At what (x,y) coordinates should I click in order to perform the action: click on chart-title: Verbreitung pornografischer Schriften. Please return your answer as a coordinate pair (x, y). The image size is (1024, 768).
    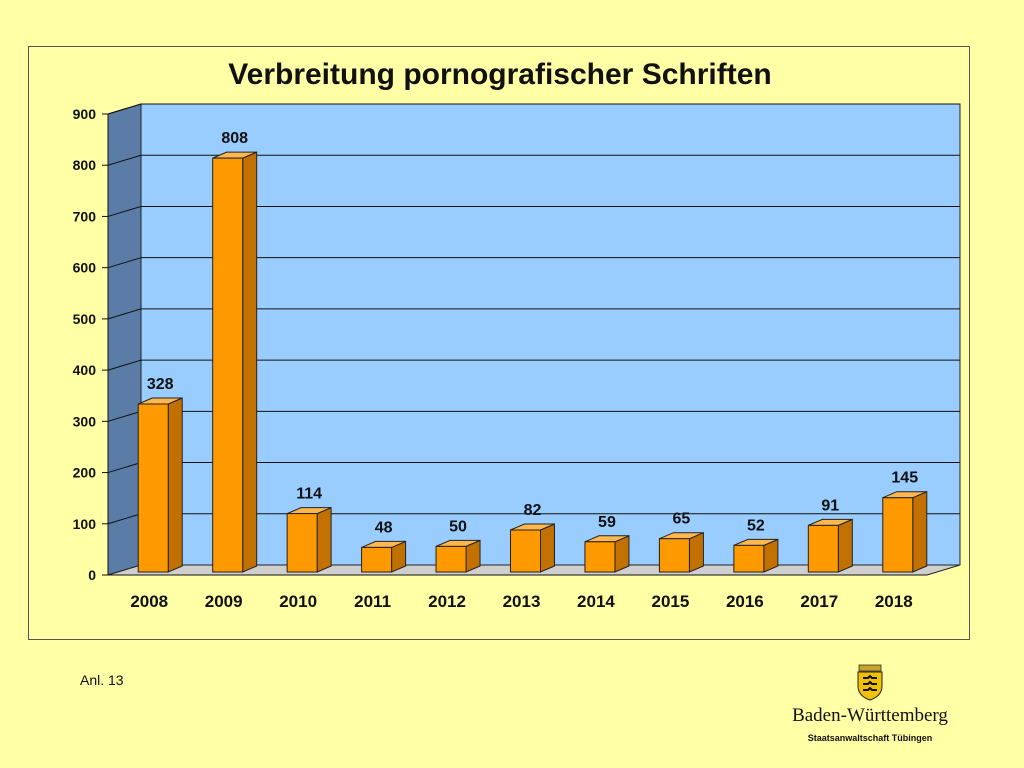
    Looking at the image, I should click on (500, 74).